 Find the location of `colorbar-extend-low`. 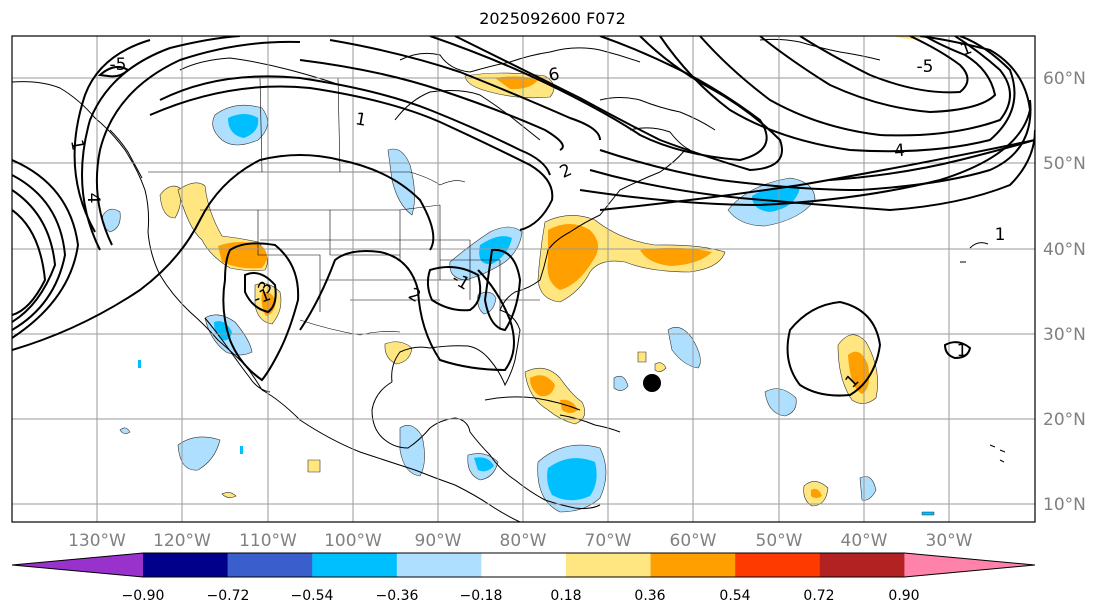

colorbar-extend-low is located at coordinates (77, 565).